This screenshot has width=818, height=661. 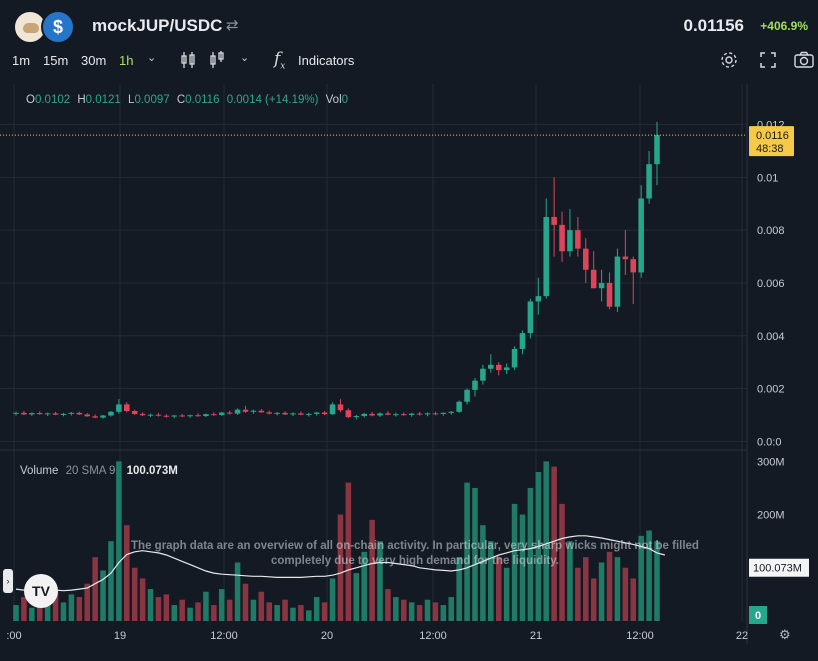 I want to click on volume-zero-value: 0, so click(x=758, y=616).